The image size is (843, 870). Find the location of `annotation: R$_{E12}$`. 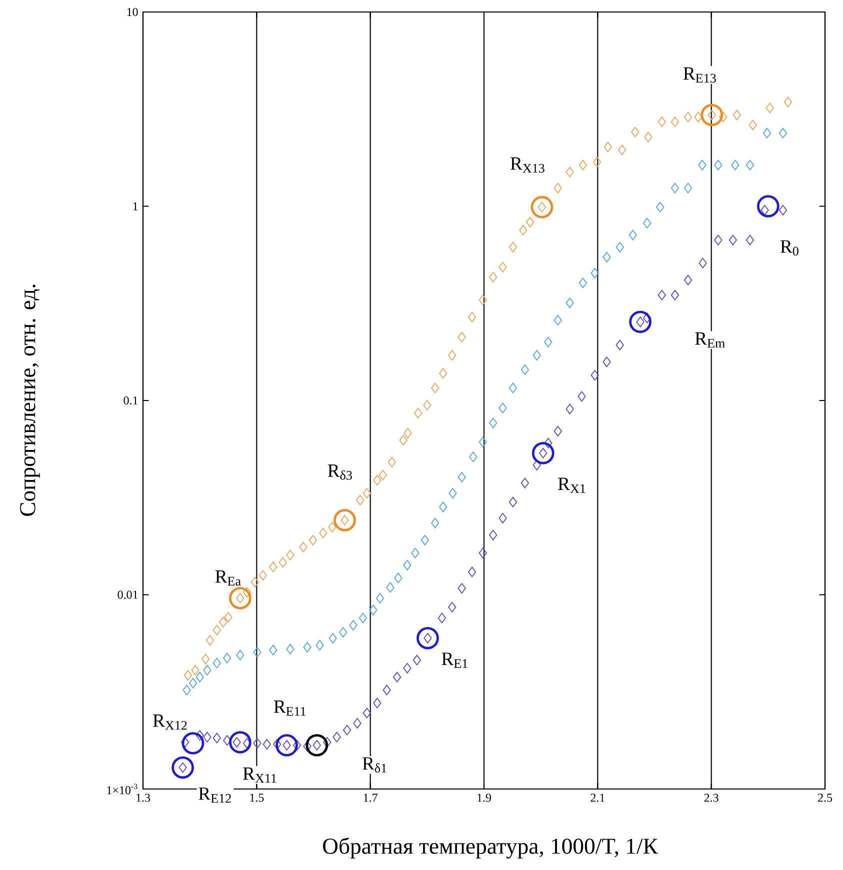

annotation: R$_{E12}$ is located at coordinates (214, 795).